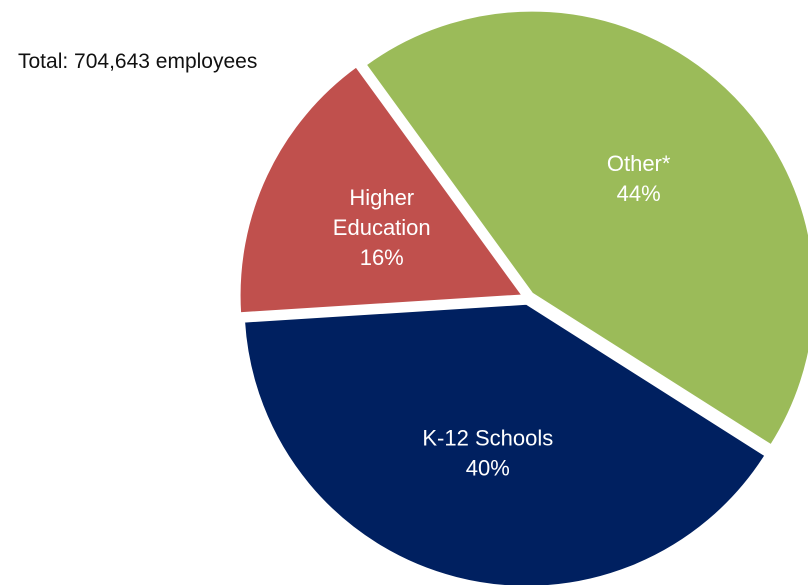 Image resolution: width=808 pixels, height=585 pixels. What do you see at coordinates (639, 193) in the screenshot?
I see `pie-slice-percent: 44%` at bounding box center [639, 193].